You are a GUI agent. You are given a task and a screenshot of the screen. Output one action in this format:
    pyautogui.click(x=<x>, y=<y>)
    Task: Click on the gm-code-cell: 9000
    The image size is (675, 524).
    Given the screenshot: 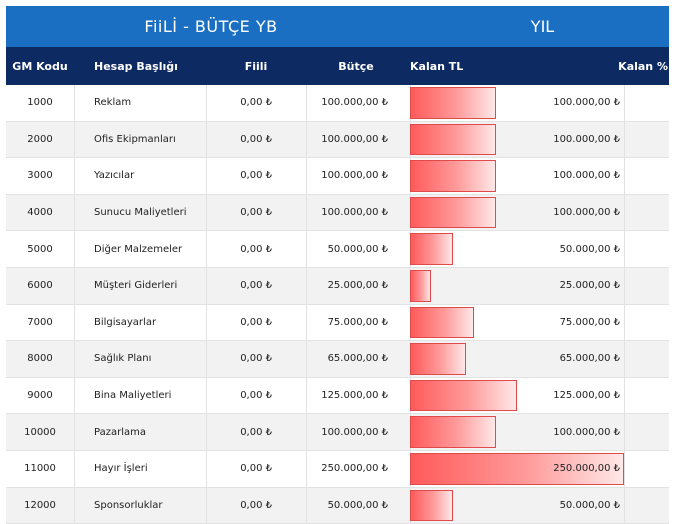 What is the action you would take?
    pyautogui.click(x=40, y=396)
    